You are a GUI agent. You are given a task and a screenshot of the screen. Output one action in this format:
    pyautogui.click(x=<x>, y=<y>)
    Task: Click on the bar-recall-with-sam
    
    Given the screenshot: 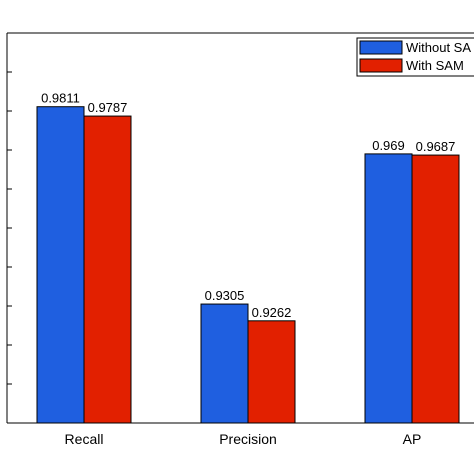 What is the action you would take?
    pyautogui.click(x=107, y=269)
    